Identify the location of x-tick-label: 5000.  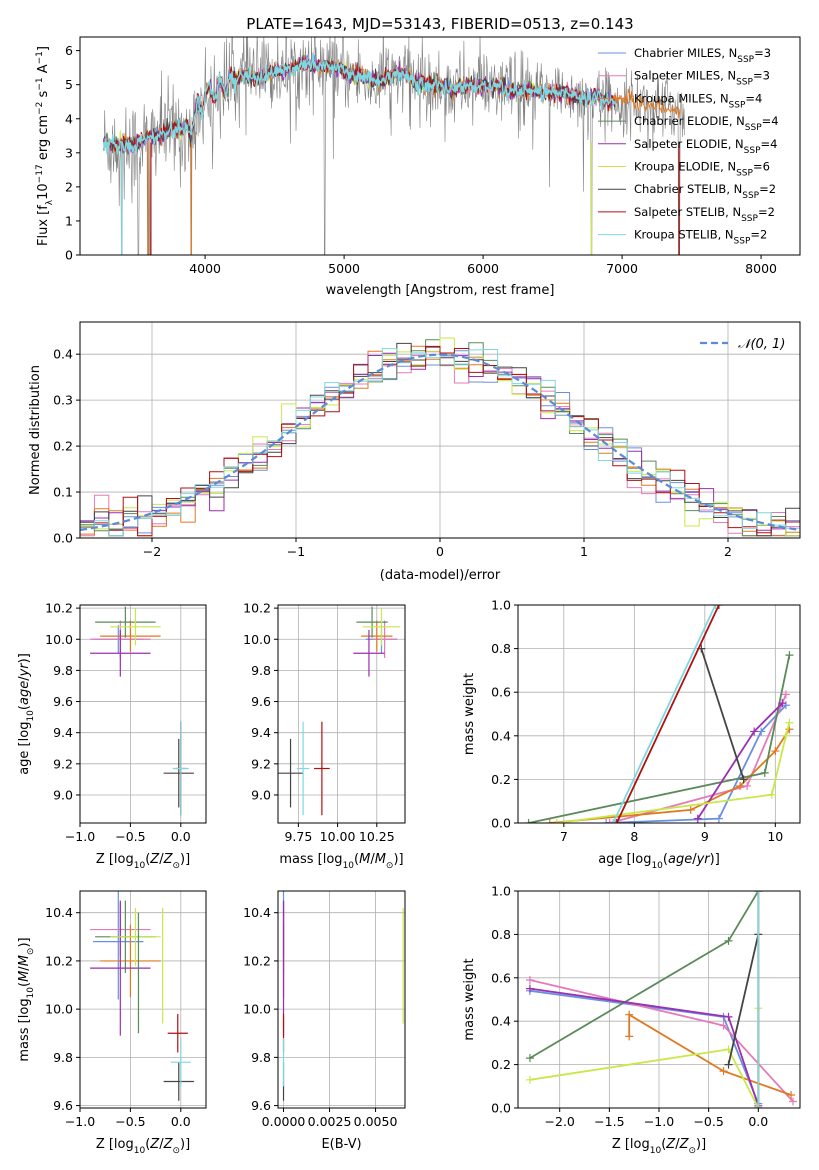
(344, 268).